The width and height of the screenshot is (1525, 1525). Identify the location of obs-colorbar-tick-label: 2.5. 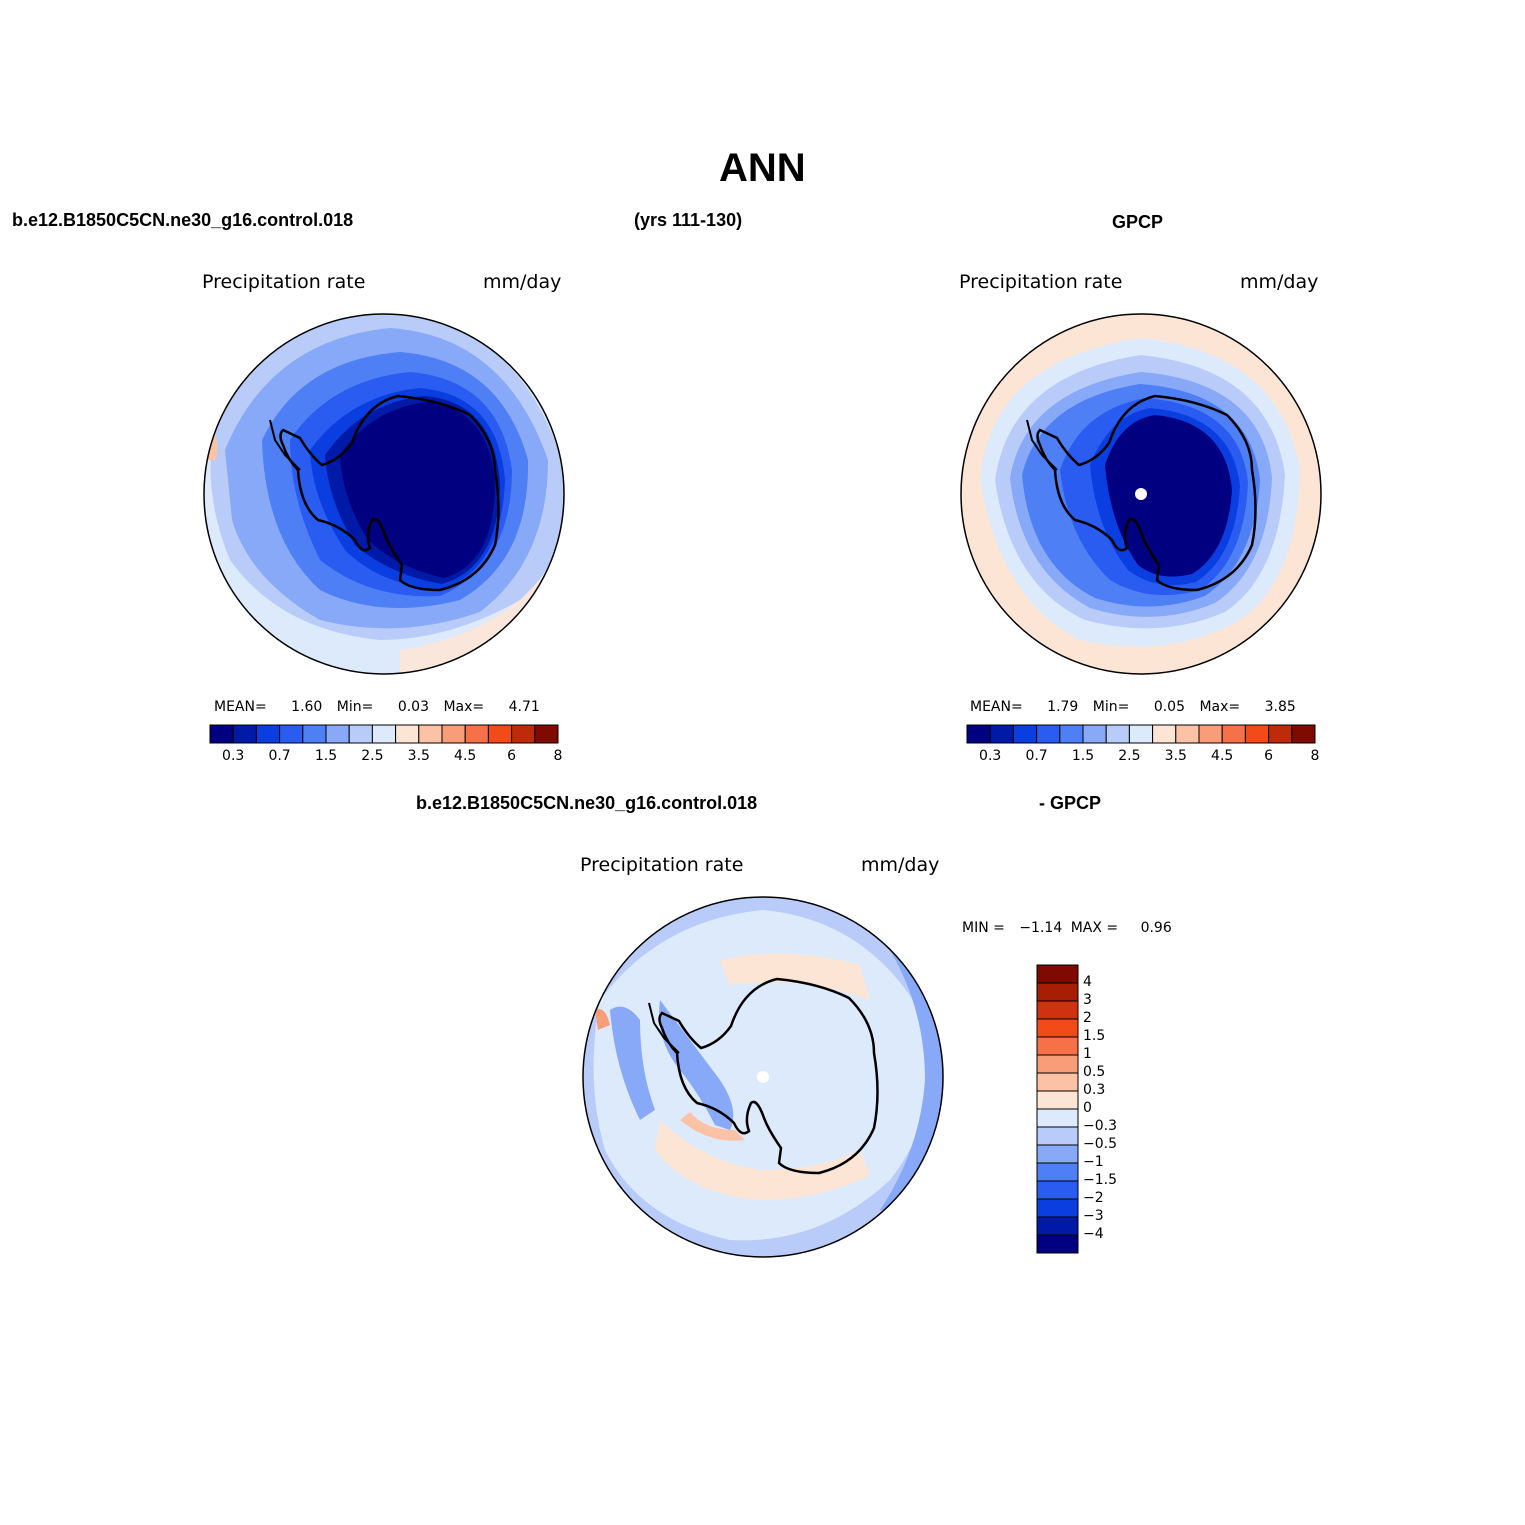
(1129, 756).